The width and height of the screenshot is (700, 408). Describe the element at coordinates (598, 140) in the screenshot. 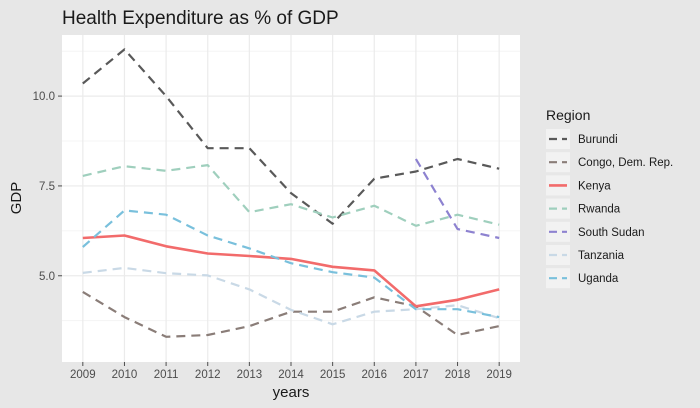

I see `legend-label-burundi: Burundi` at that location.